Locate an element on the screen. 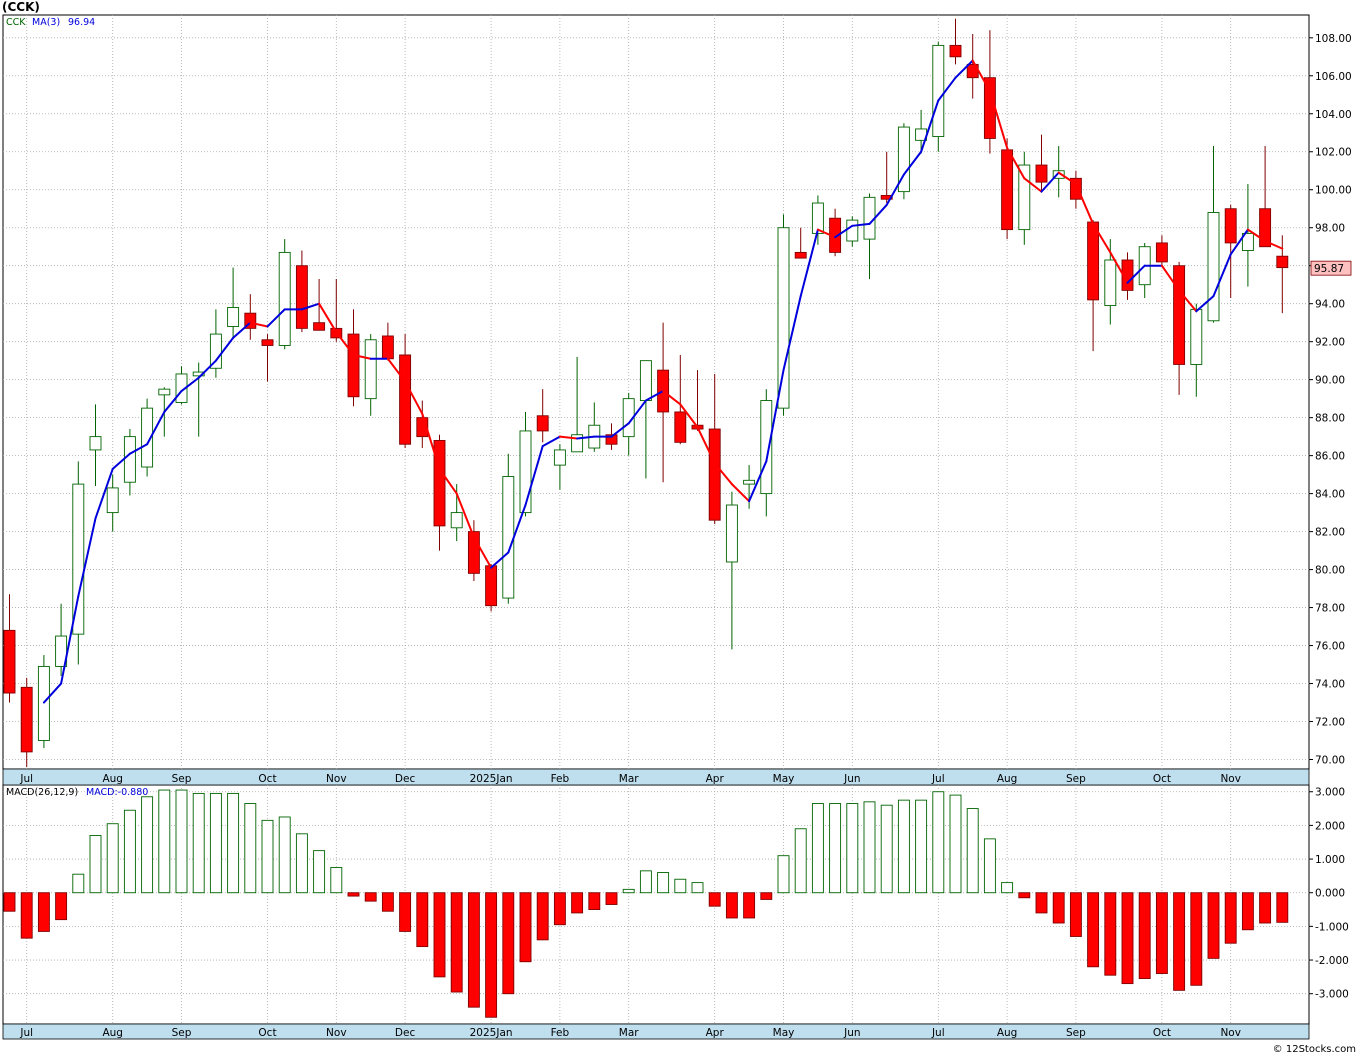 This screenshot has height=1056, width=1360. macd-tick-label: -2.000 is located at coordinates (1332, 961).